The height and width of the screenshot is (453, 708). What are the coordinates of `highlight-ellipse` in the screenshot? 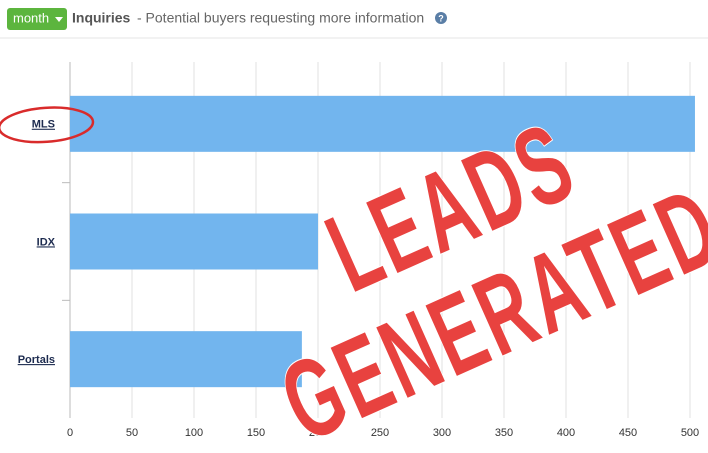 It's located at (47, 125).